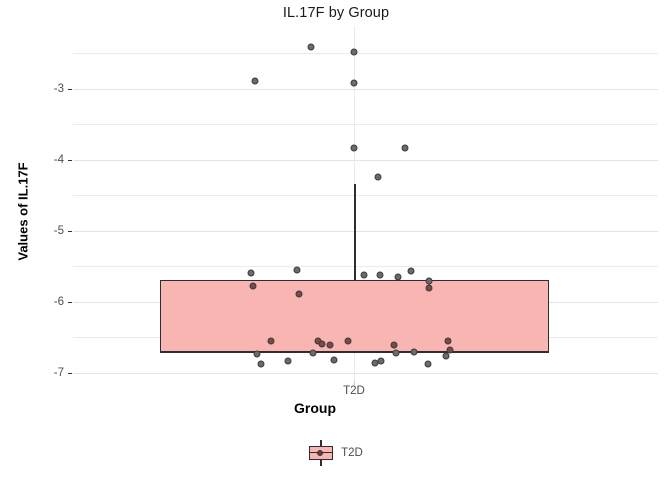 This screenshot has width=672, height=480. What do you see at coordinates (58, 302) in the screenshot?
I see `y-tick-label: -6` at bounding box center [58, 302].